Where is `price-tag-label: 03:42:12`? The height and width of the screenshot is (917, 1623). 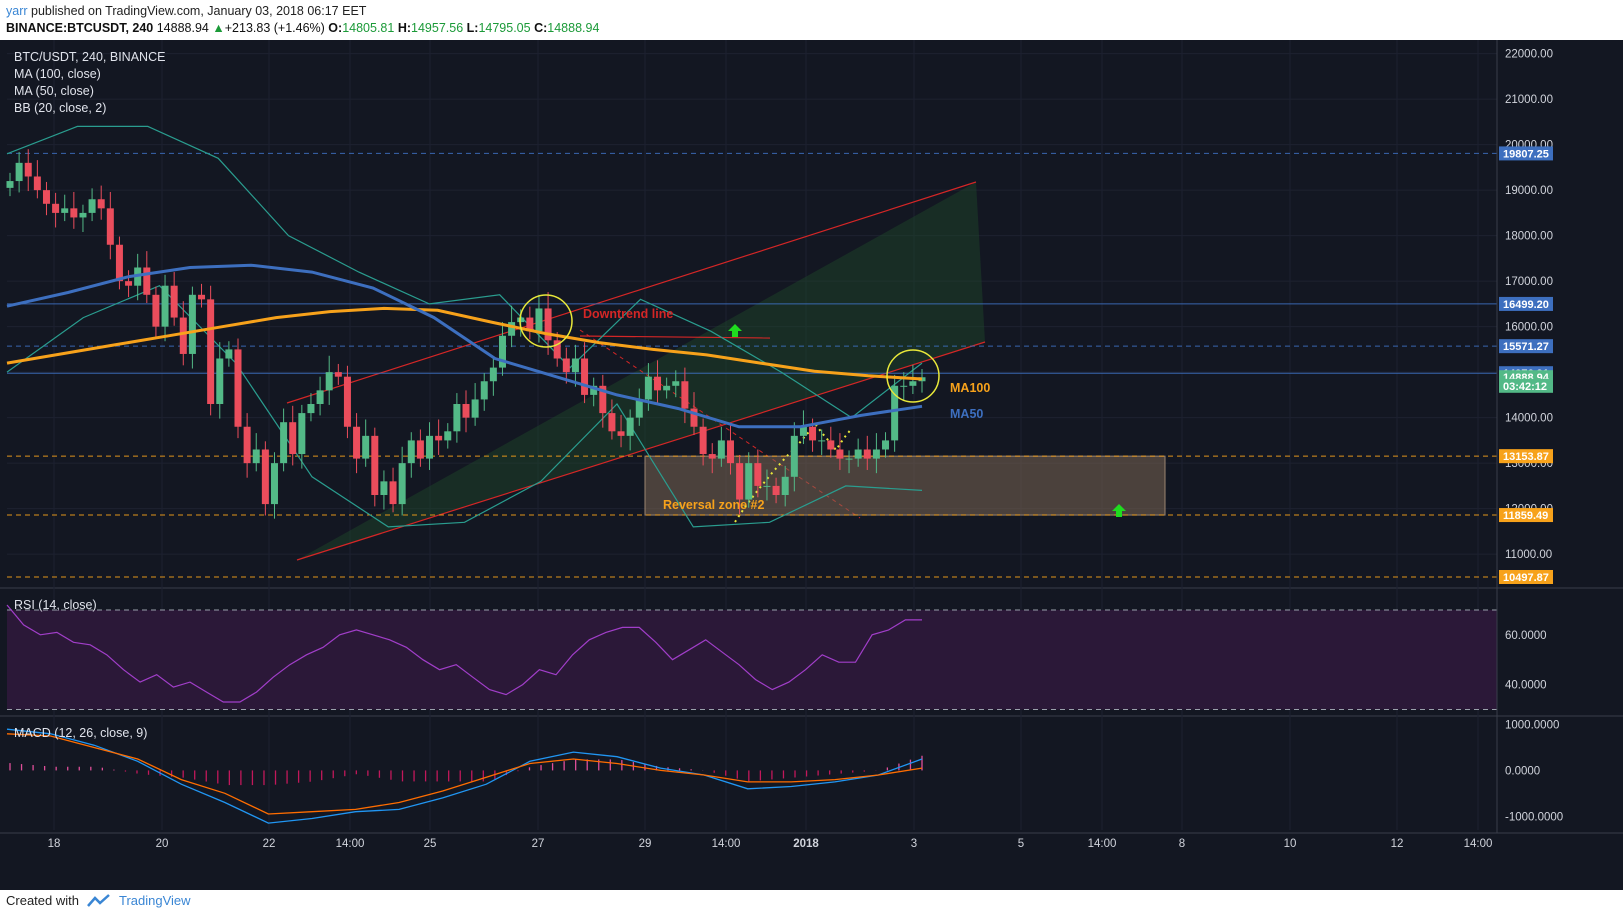 price-tag-label: 03:42:12 is located at coordinates (1525, 387).